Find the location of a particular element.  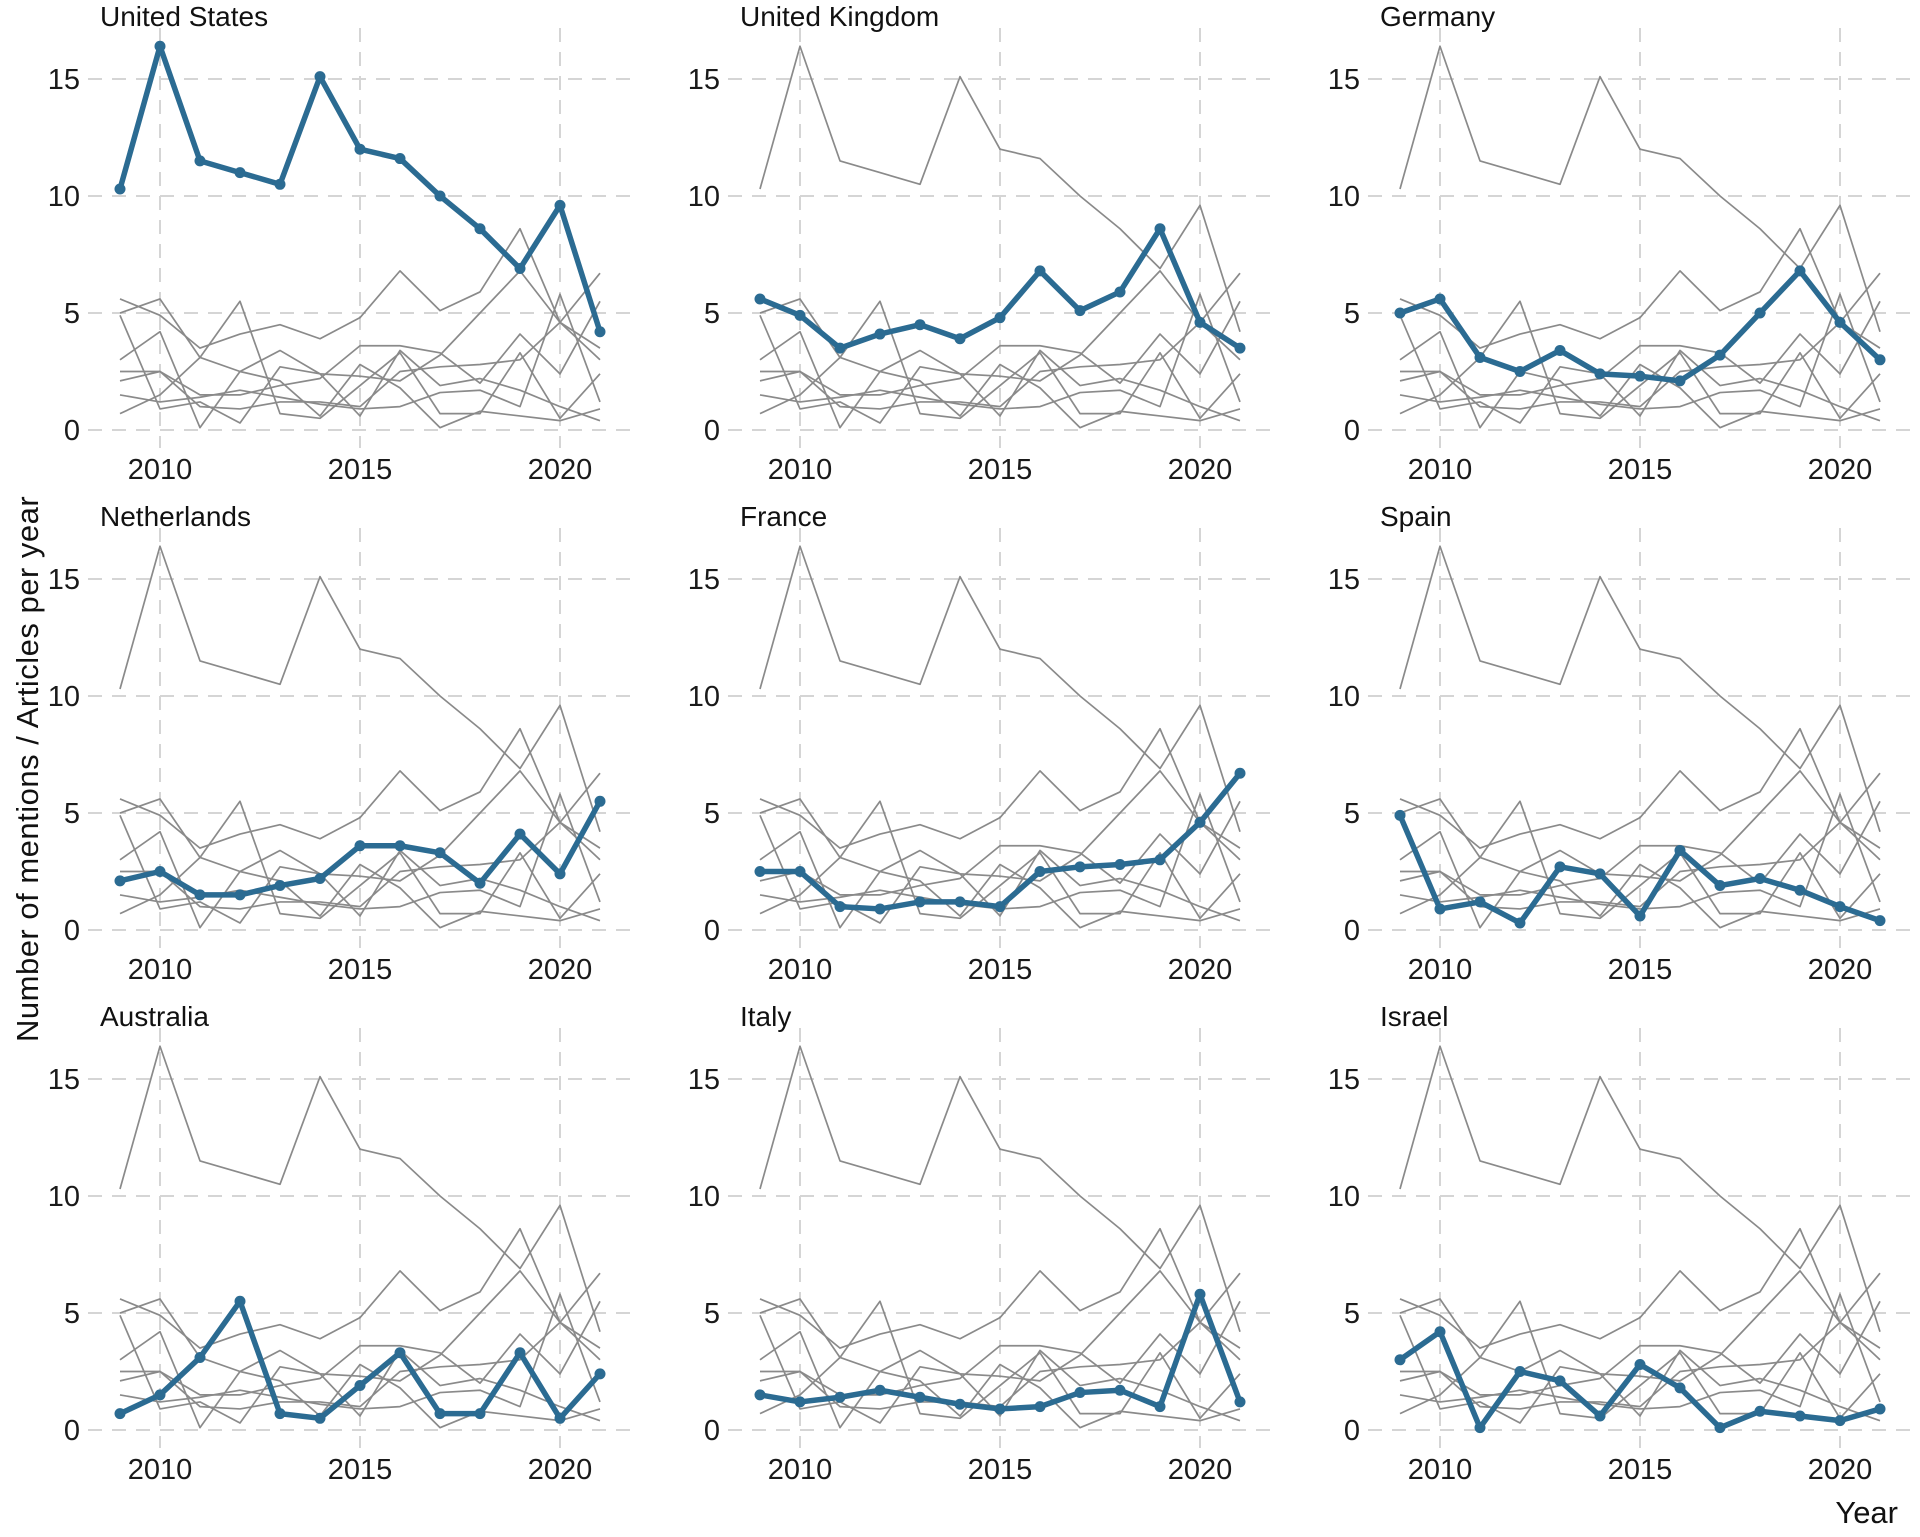

svg-text: France is located at coordinates (783, 516).